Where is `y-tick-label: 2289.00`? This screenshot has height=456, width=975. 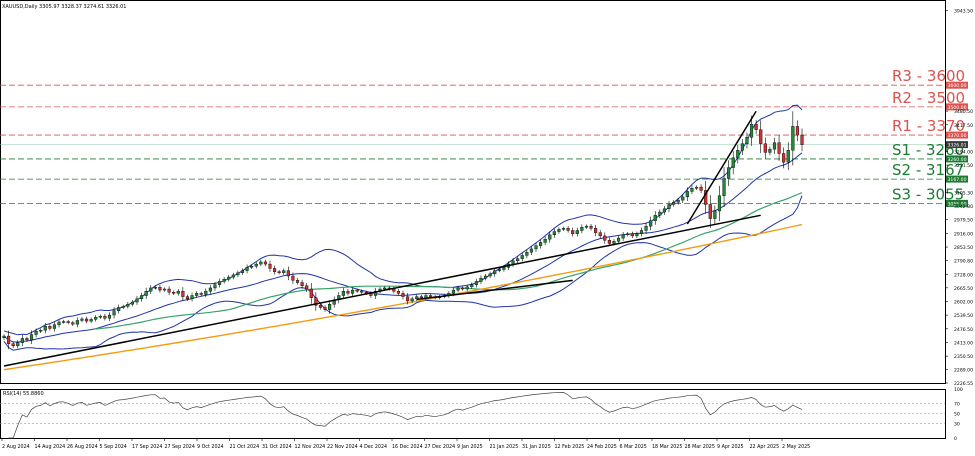 y-tick-label: 2289.00 is located at coordinates (963, 370).